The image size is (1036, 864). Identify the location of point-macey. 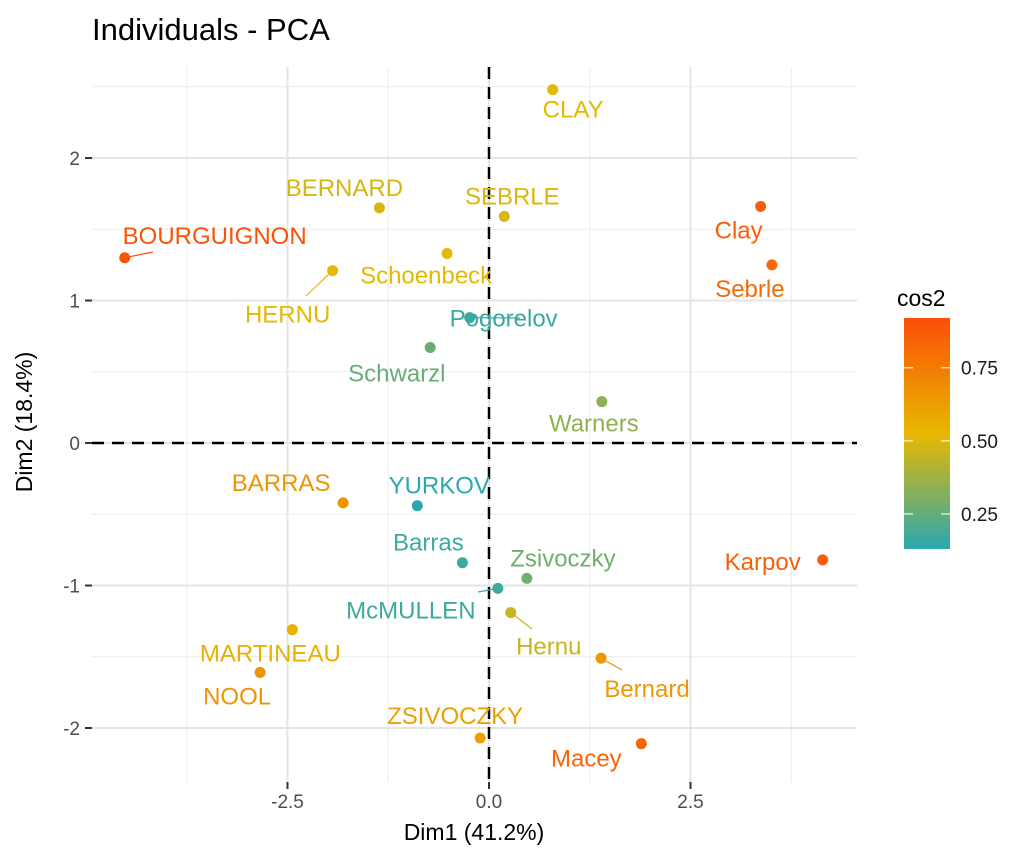
(641, 744).